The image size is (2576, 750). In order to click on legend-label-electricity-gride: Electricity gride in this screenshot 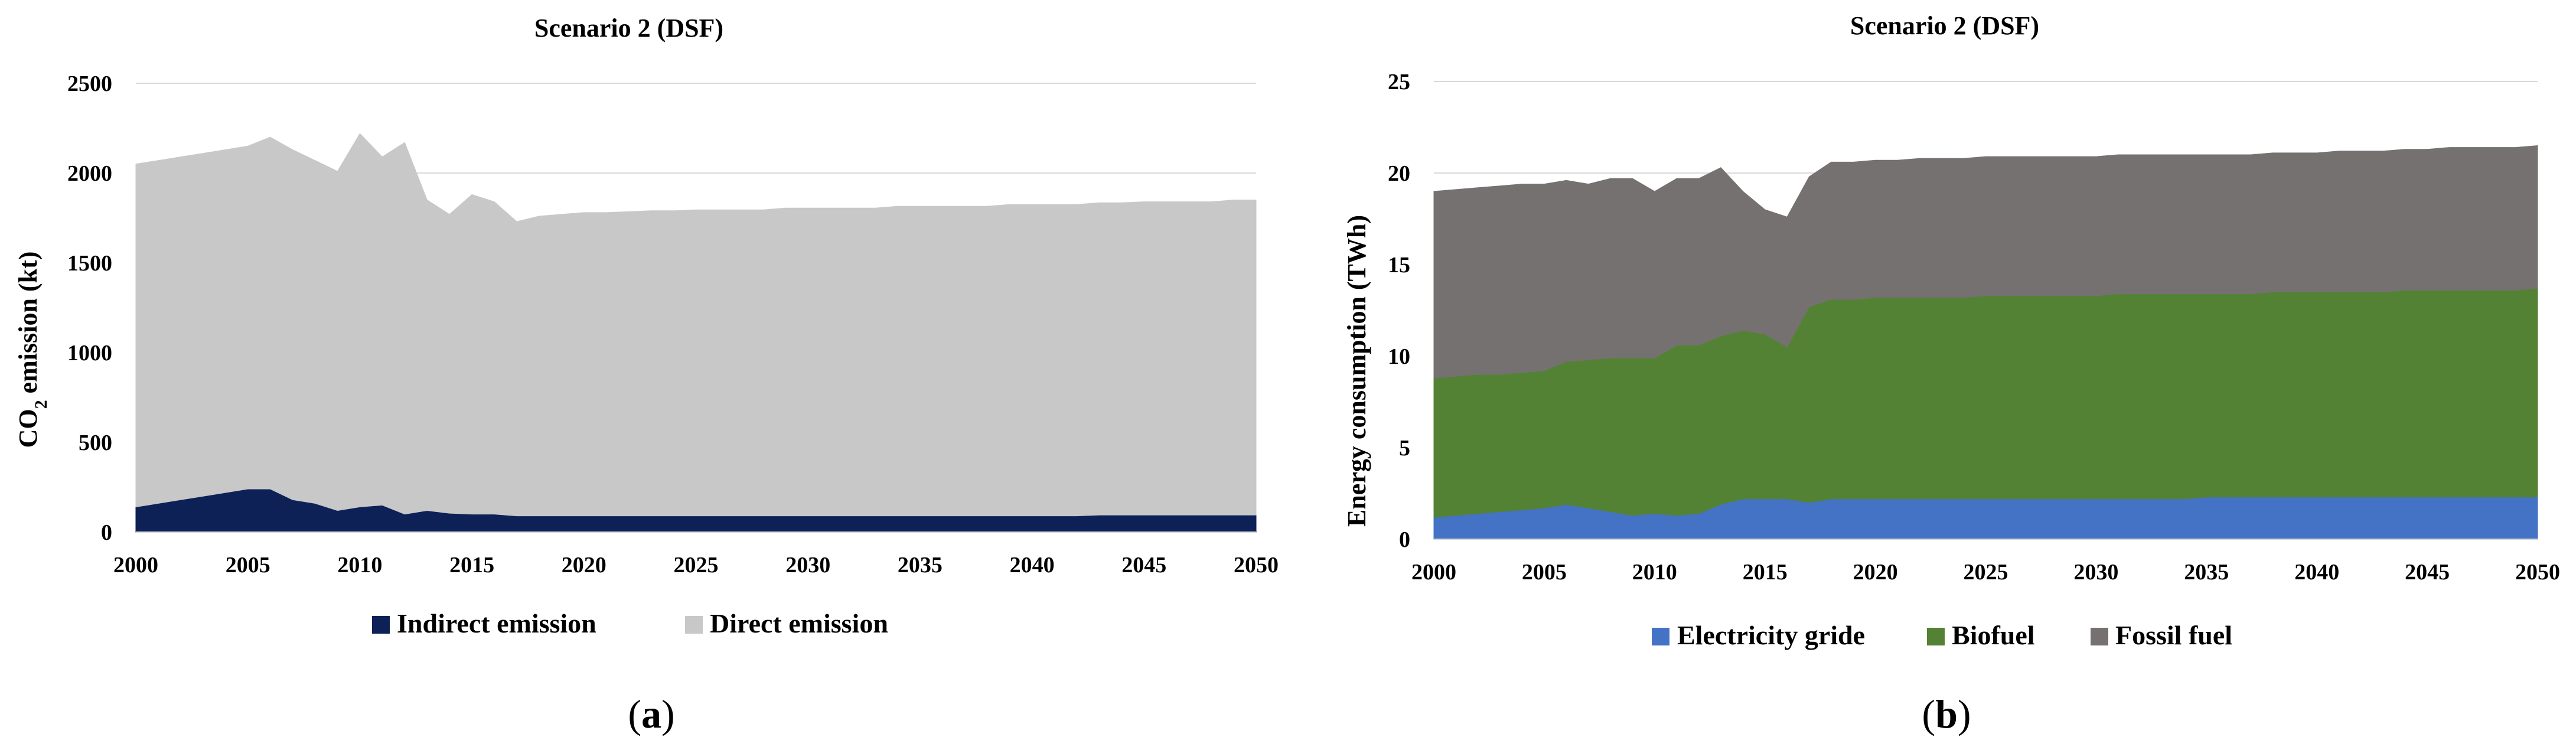, I will do `click(1771, 635)`.